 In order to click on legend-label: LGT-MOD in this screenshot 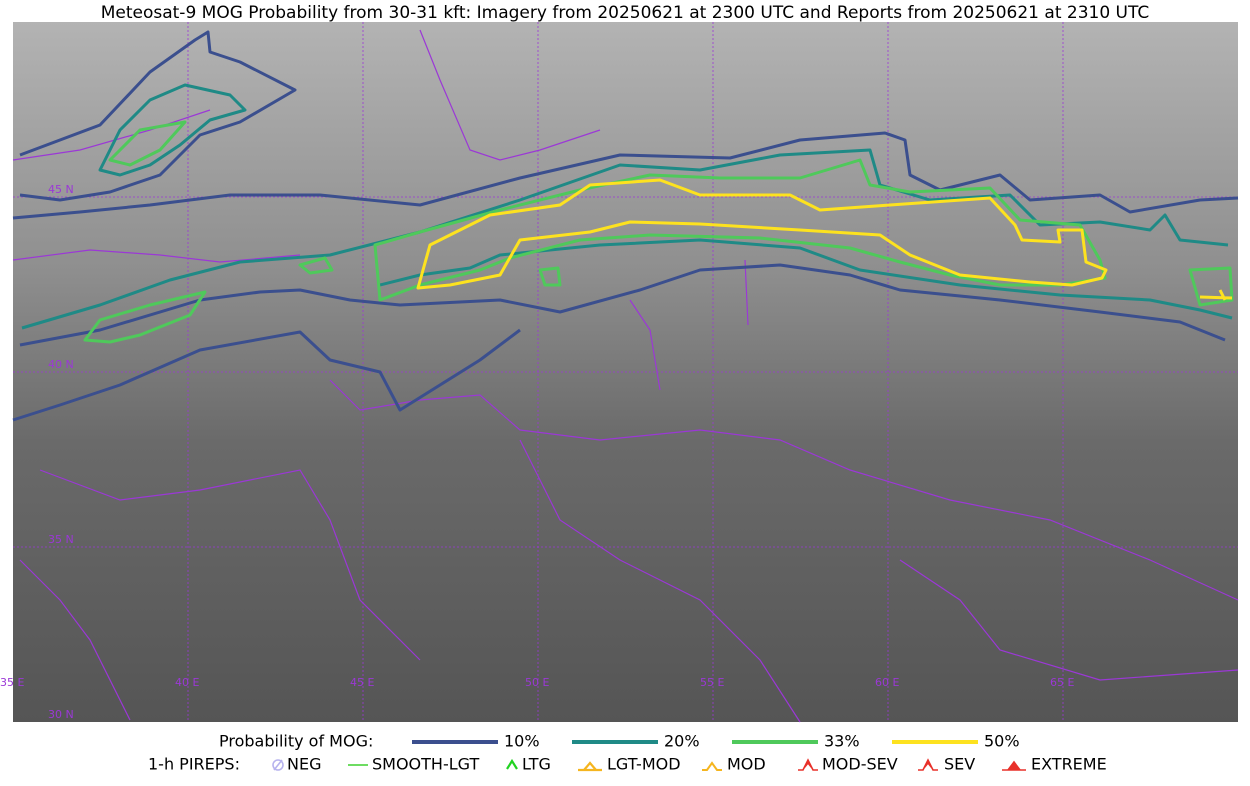, I will do `click(644, 764)`.